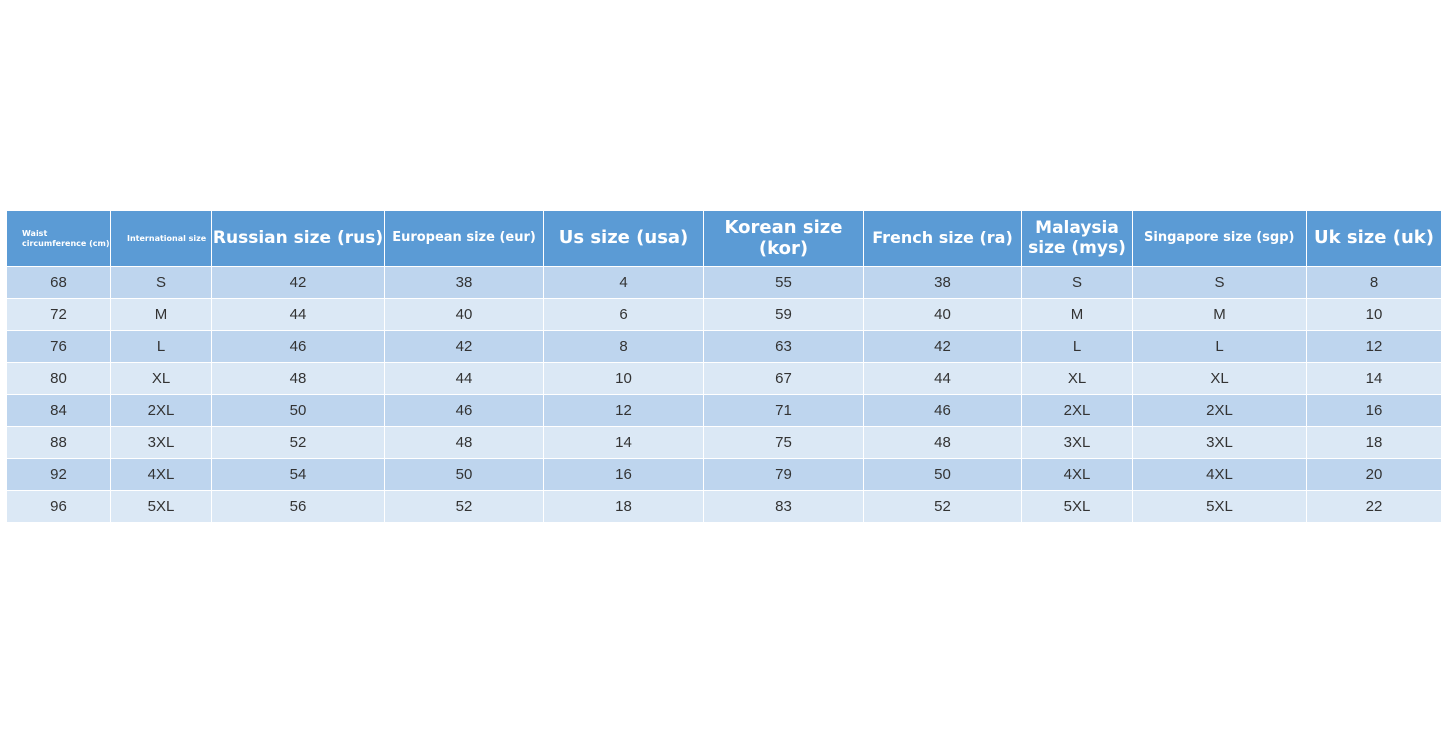 The image size is (1445, 732). What do you see at coordinates (783, 474) in the screenshot?
I see `table-cell: 79` at bounding box center [783, 474].